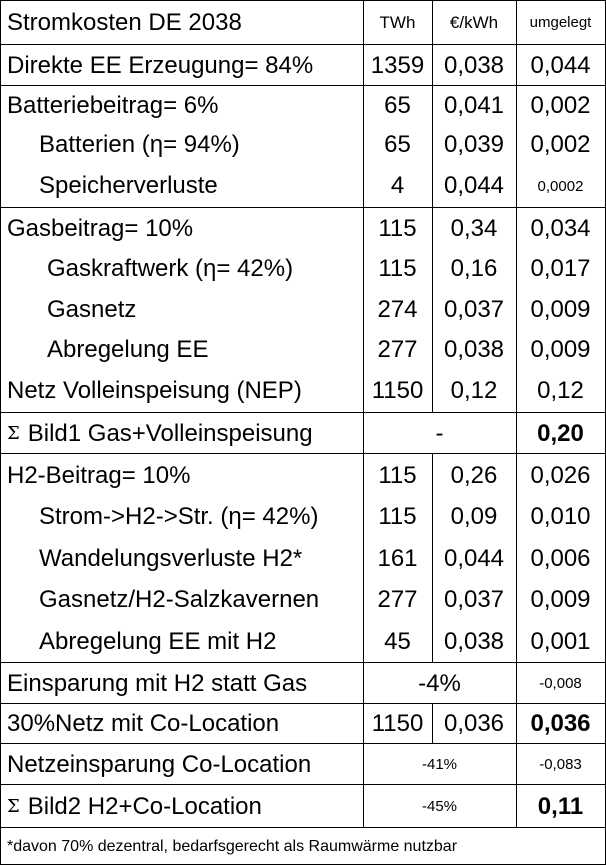 The image size is (606, 865). Describe the element at coordinates (154, 390) in the screenshot. I see `row-label: Netz Volleinspeisung (NEP)` at that location.